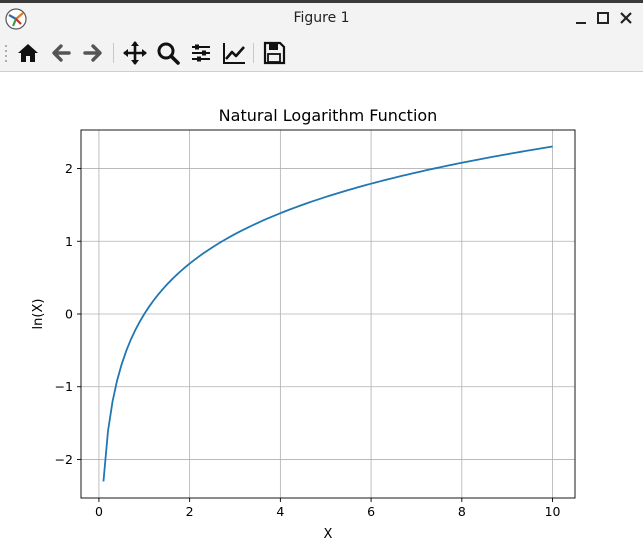  Describe the element at coordinates (69, 314) in the screenshot. I see `y-tick-label: 0` at that location.